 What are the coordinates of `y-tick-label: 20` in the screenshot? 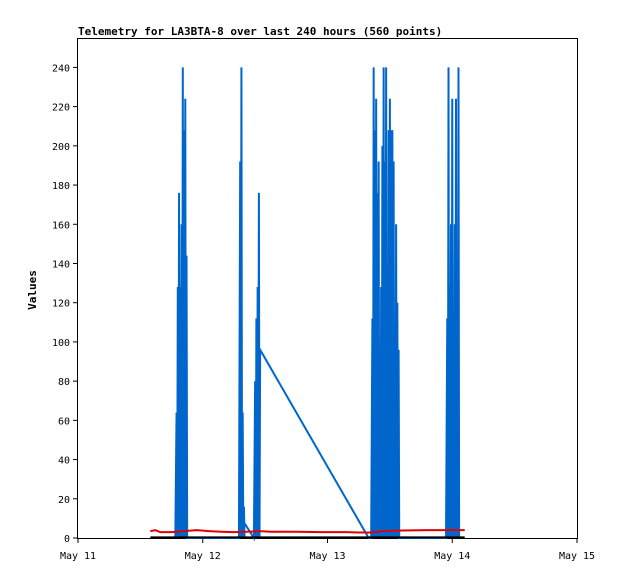 It's located at (64, 500).